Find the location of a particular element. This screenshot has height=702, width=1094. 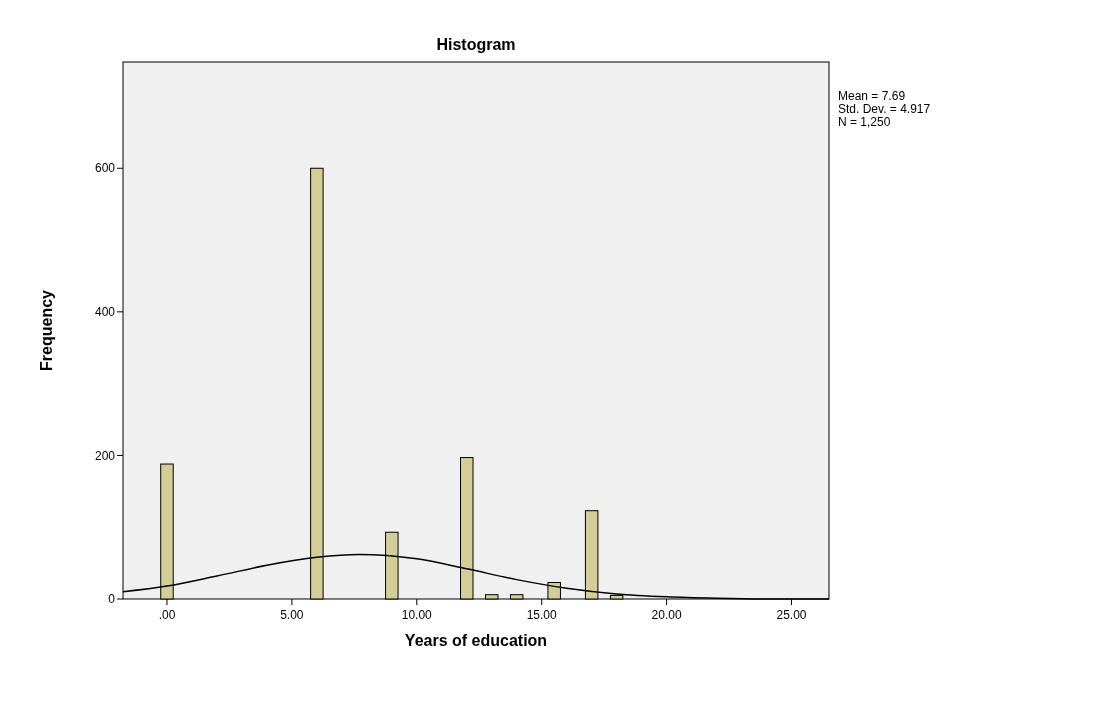

text: N = 1,250 is located at coordinates (864, 122).